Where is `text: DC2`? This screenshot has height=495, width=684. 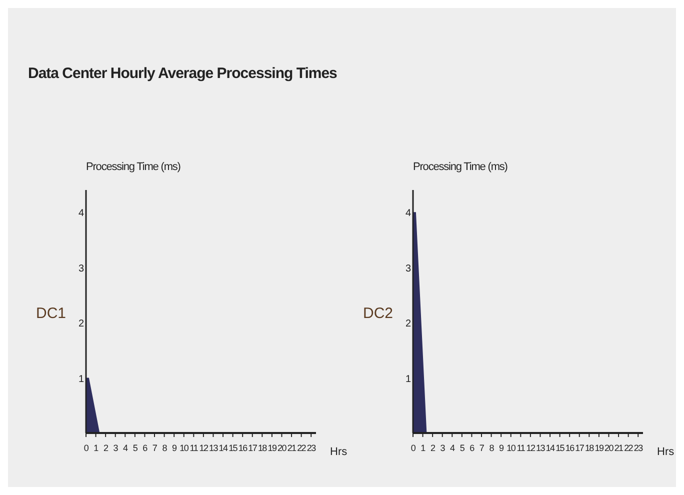
text: DC2 is located at coordinates (378, 313).